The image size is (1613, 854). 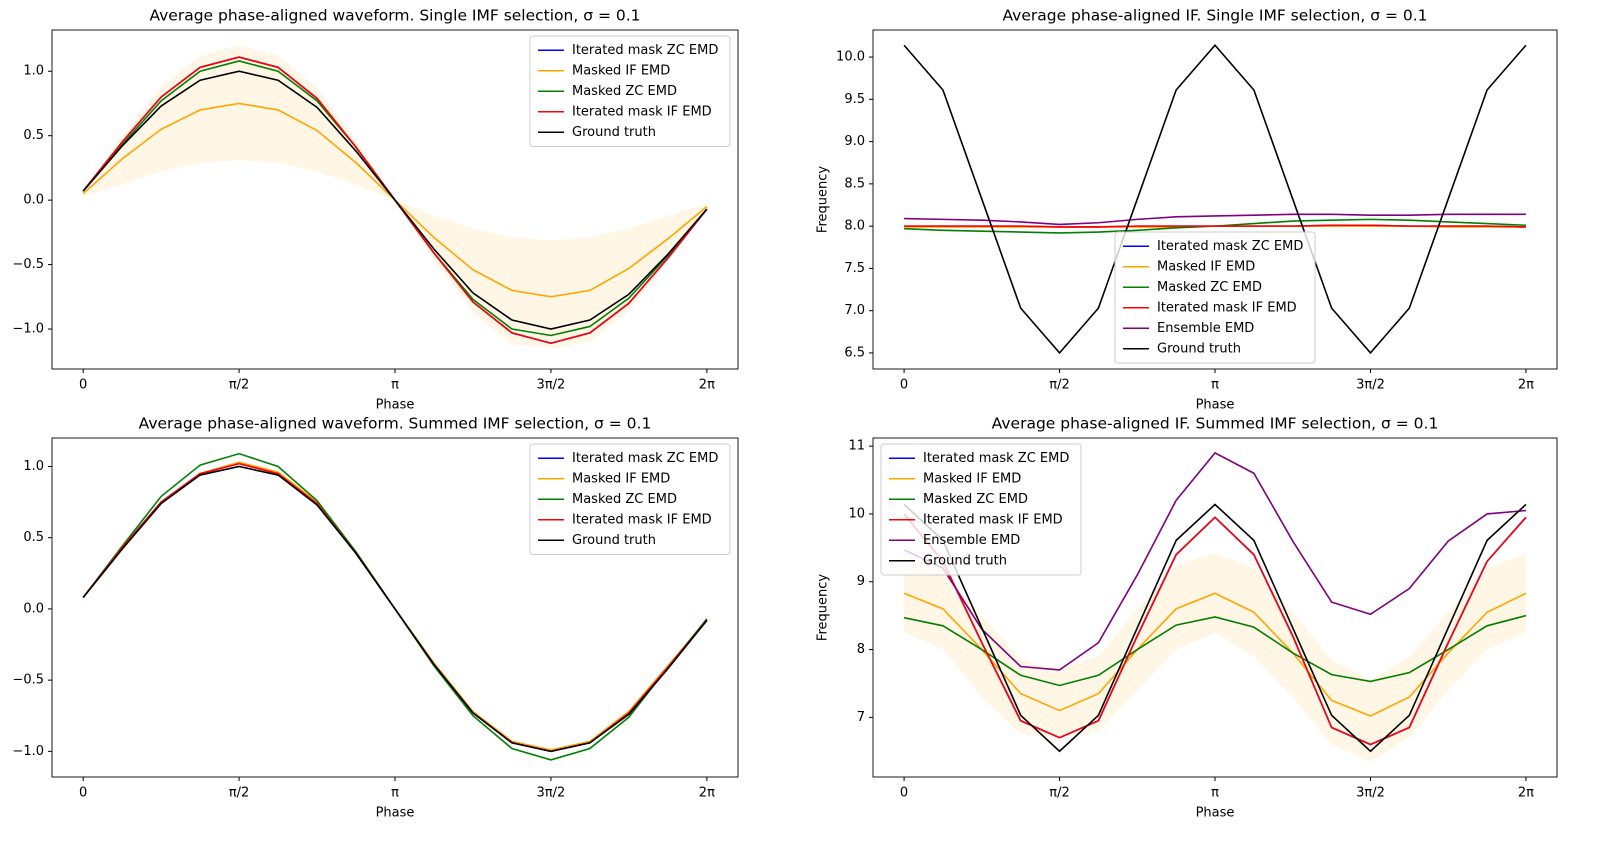 I want to click on y-tick-label: 9.5, so click(x=854, y=99).